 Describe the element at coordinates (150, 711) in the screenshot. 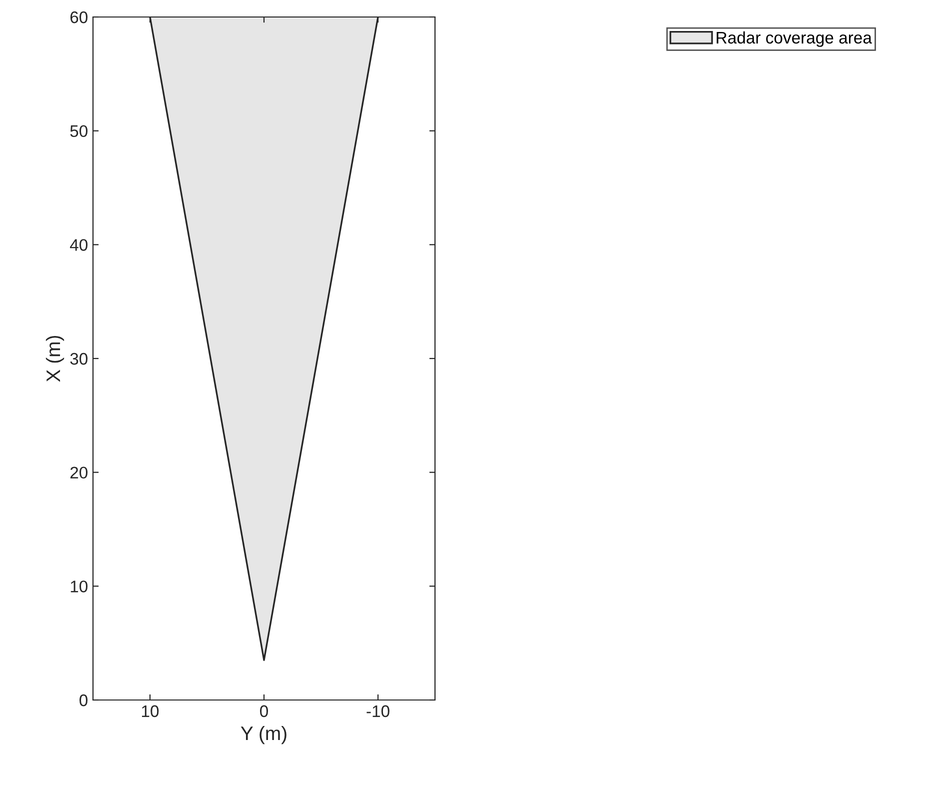

I see `x-tick-label: 10` at that location.